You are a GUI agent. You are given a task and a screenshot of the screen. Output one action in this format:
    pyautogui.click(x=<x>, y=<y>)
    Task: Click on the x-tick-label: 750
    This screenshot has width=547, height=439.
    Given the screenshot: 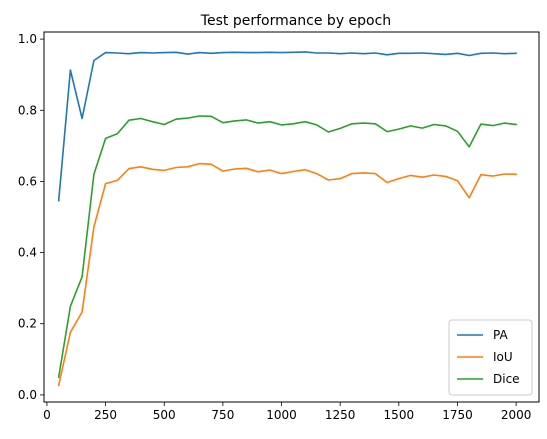 What is the action you would take?
    pyautogui.click(x=222, y=415)
    